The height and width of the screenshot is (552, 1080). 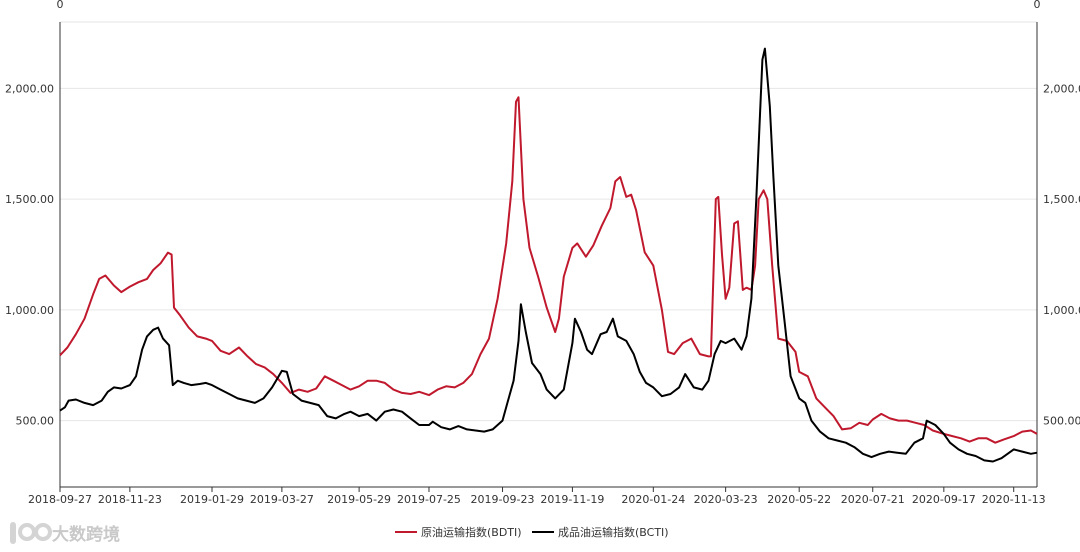 What do you see at coordinates (29, 310) in the screenshot?
I see `y-tick-label-left: 1,000.00` at bounding box center [29, 310].